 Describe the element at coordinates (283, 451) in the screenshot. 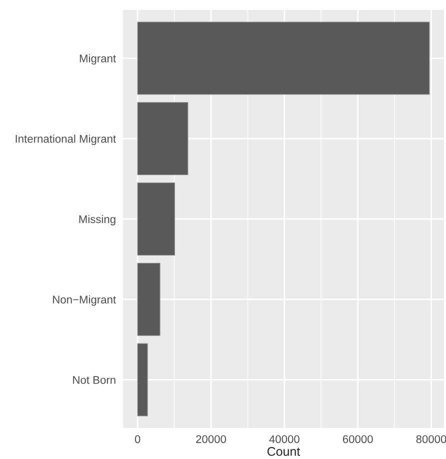

I see `x-axis-title: Count` at that location.